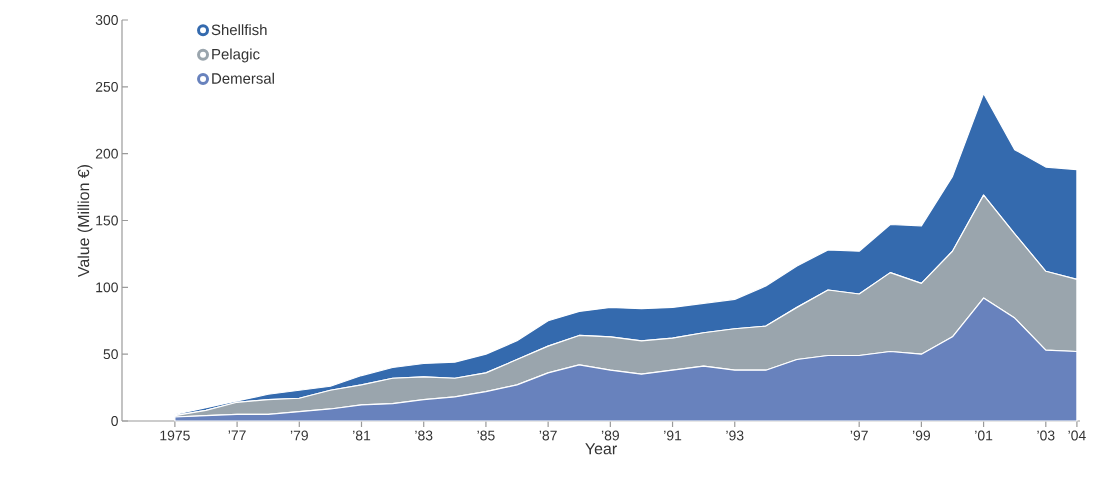 The image size is (1096, 493). I want to click on y-tick-label: 300, so click(106, 20).